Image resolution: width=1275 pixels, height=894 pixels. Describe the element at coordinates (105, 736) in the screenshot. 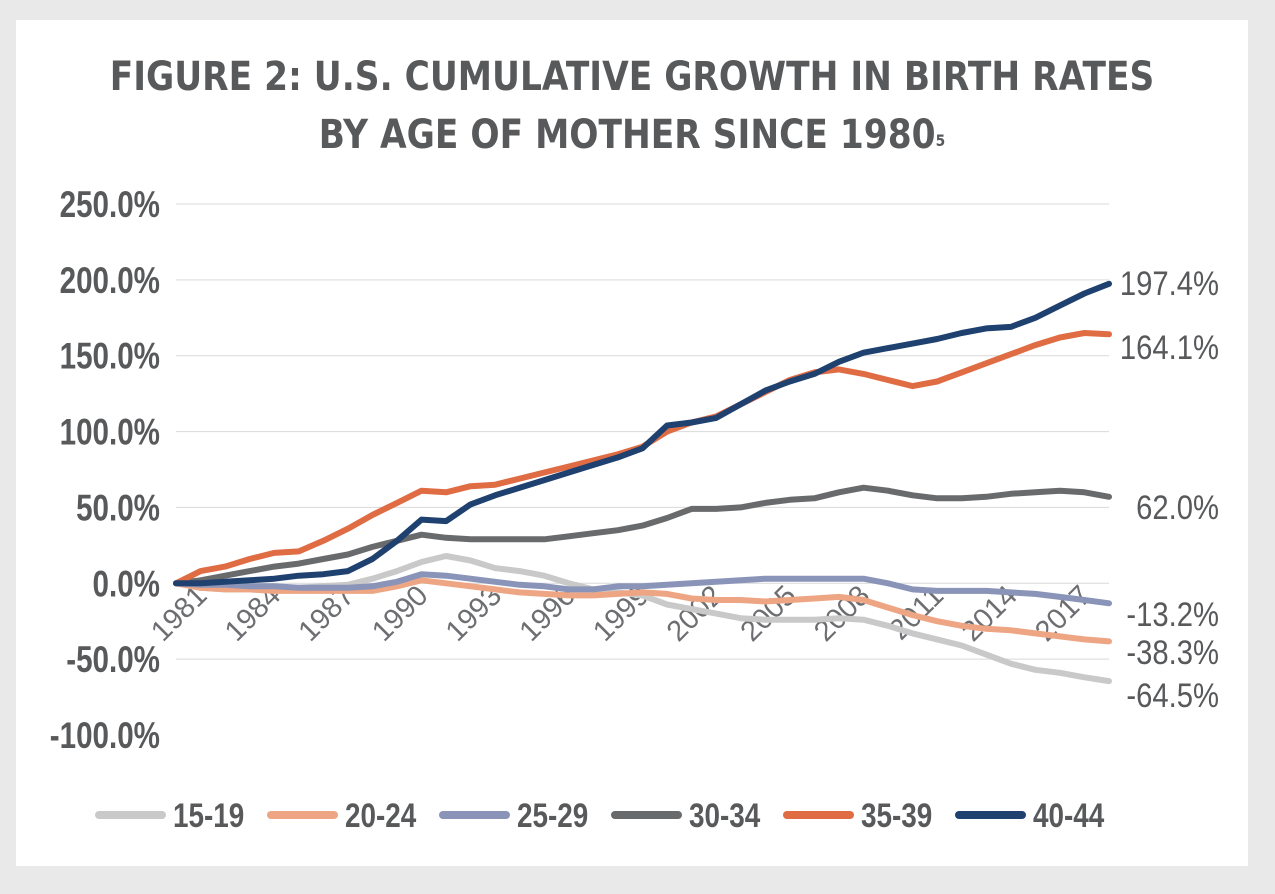

I see `y-tick-label: -100.0%` at that location.